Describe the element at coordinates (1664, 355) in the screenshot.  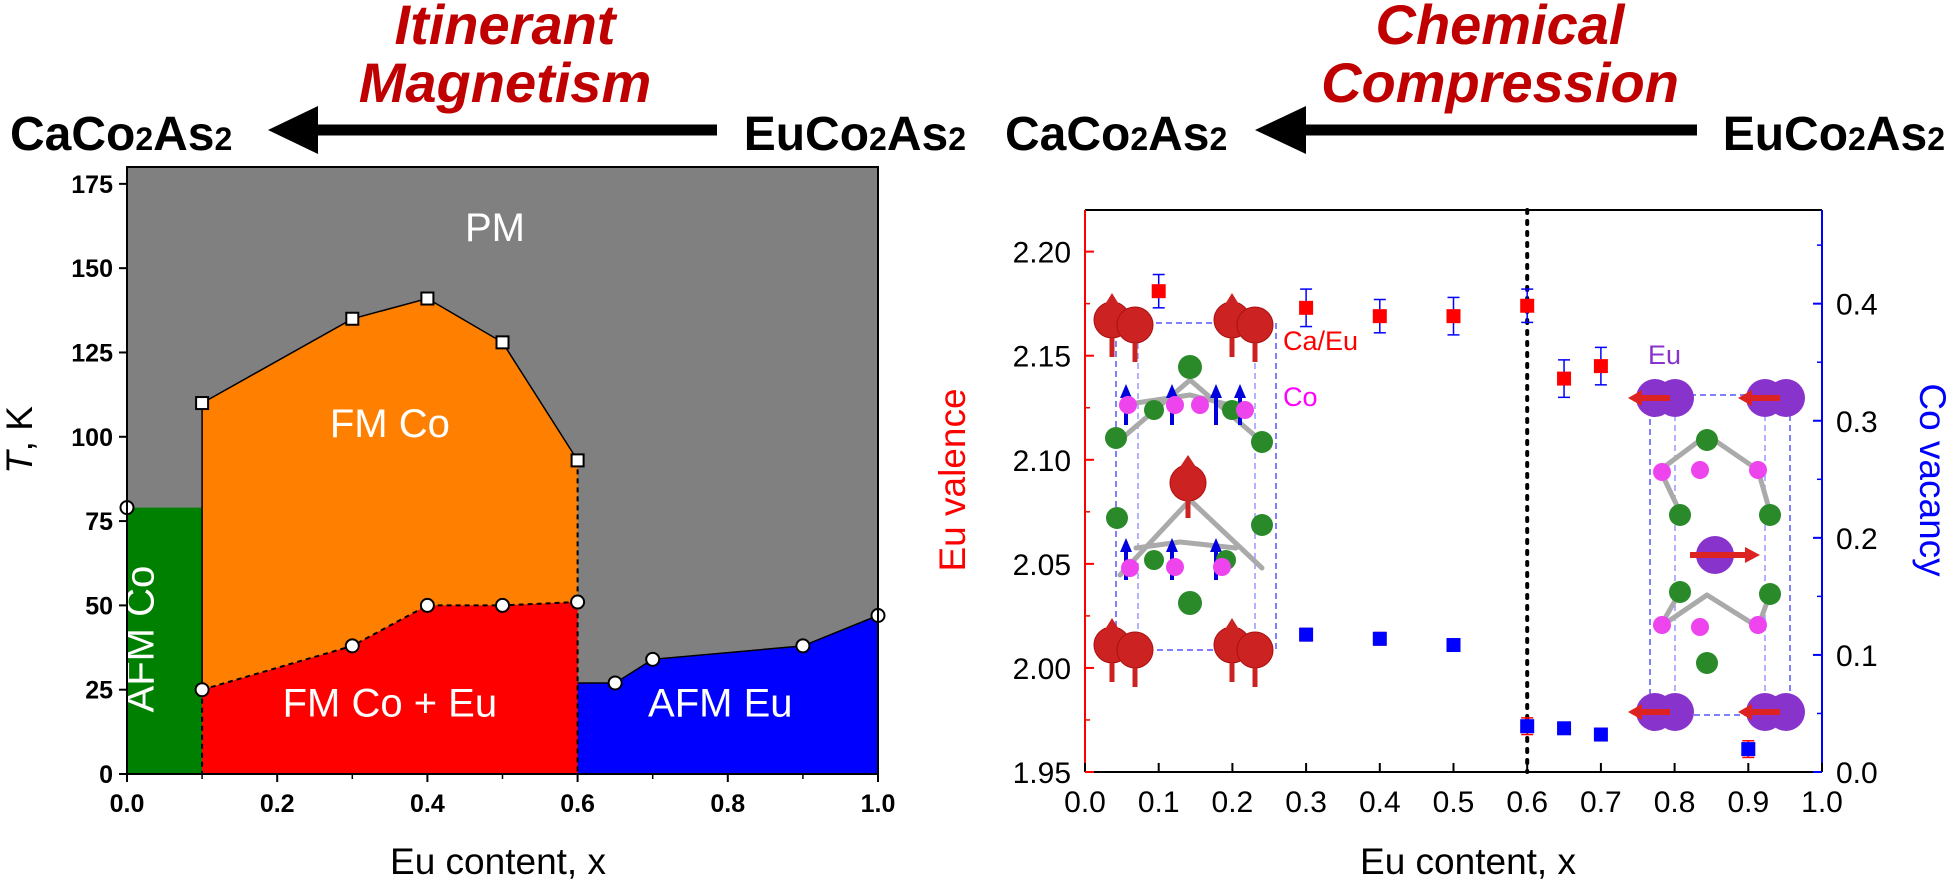
I see `label-eu: Eu` at that location.